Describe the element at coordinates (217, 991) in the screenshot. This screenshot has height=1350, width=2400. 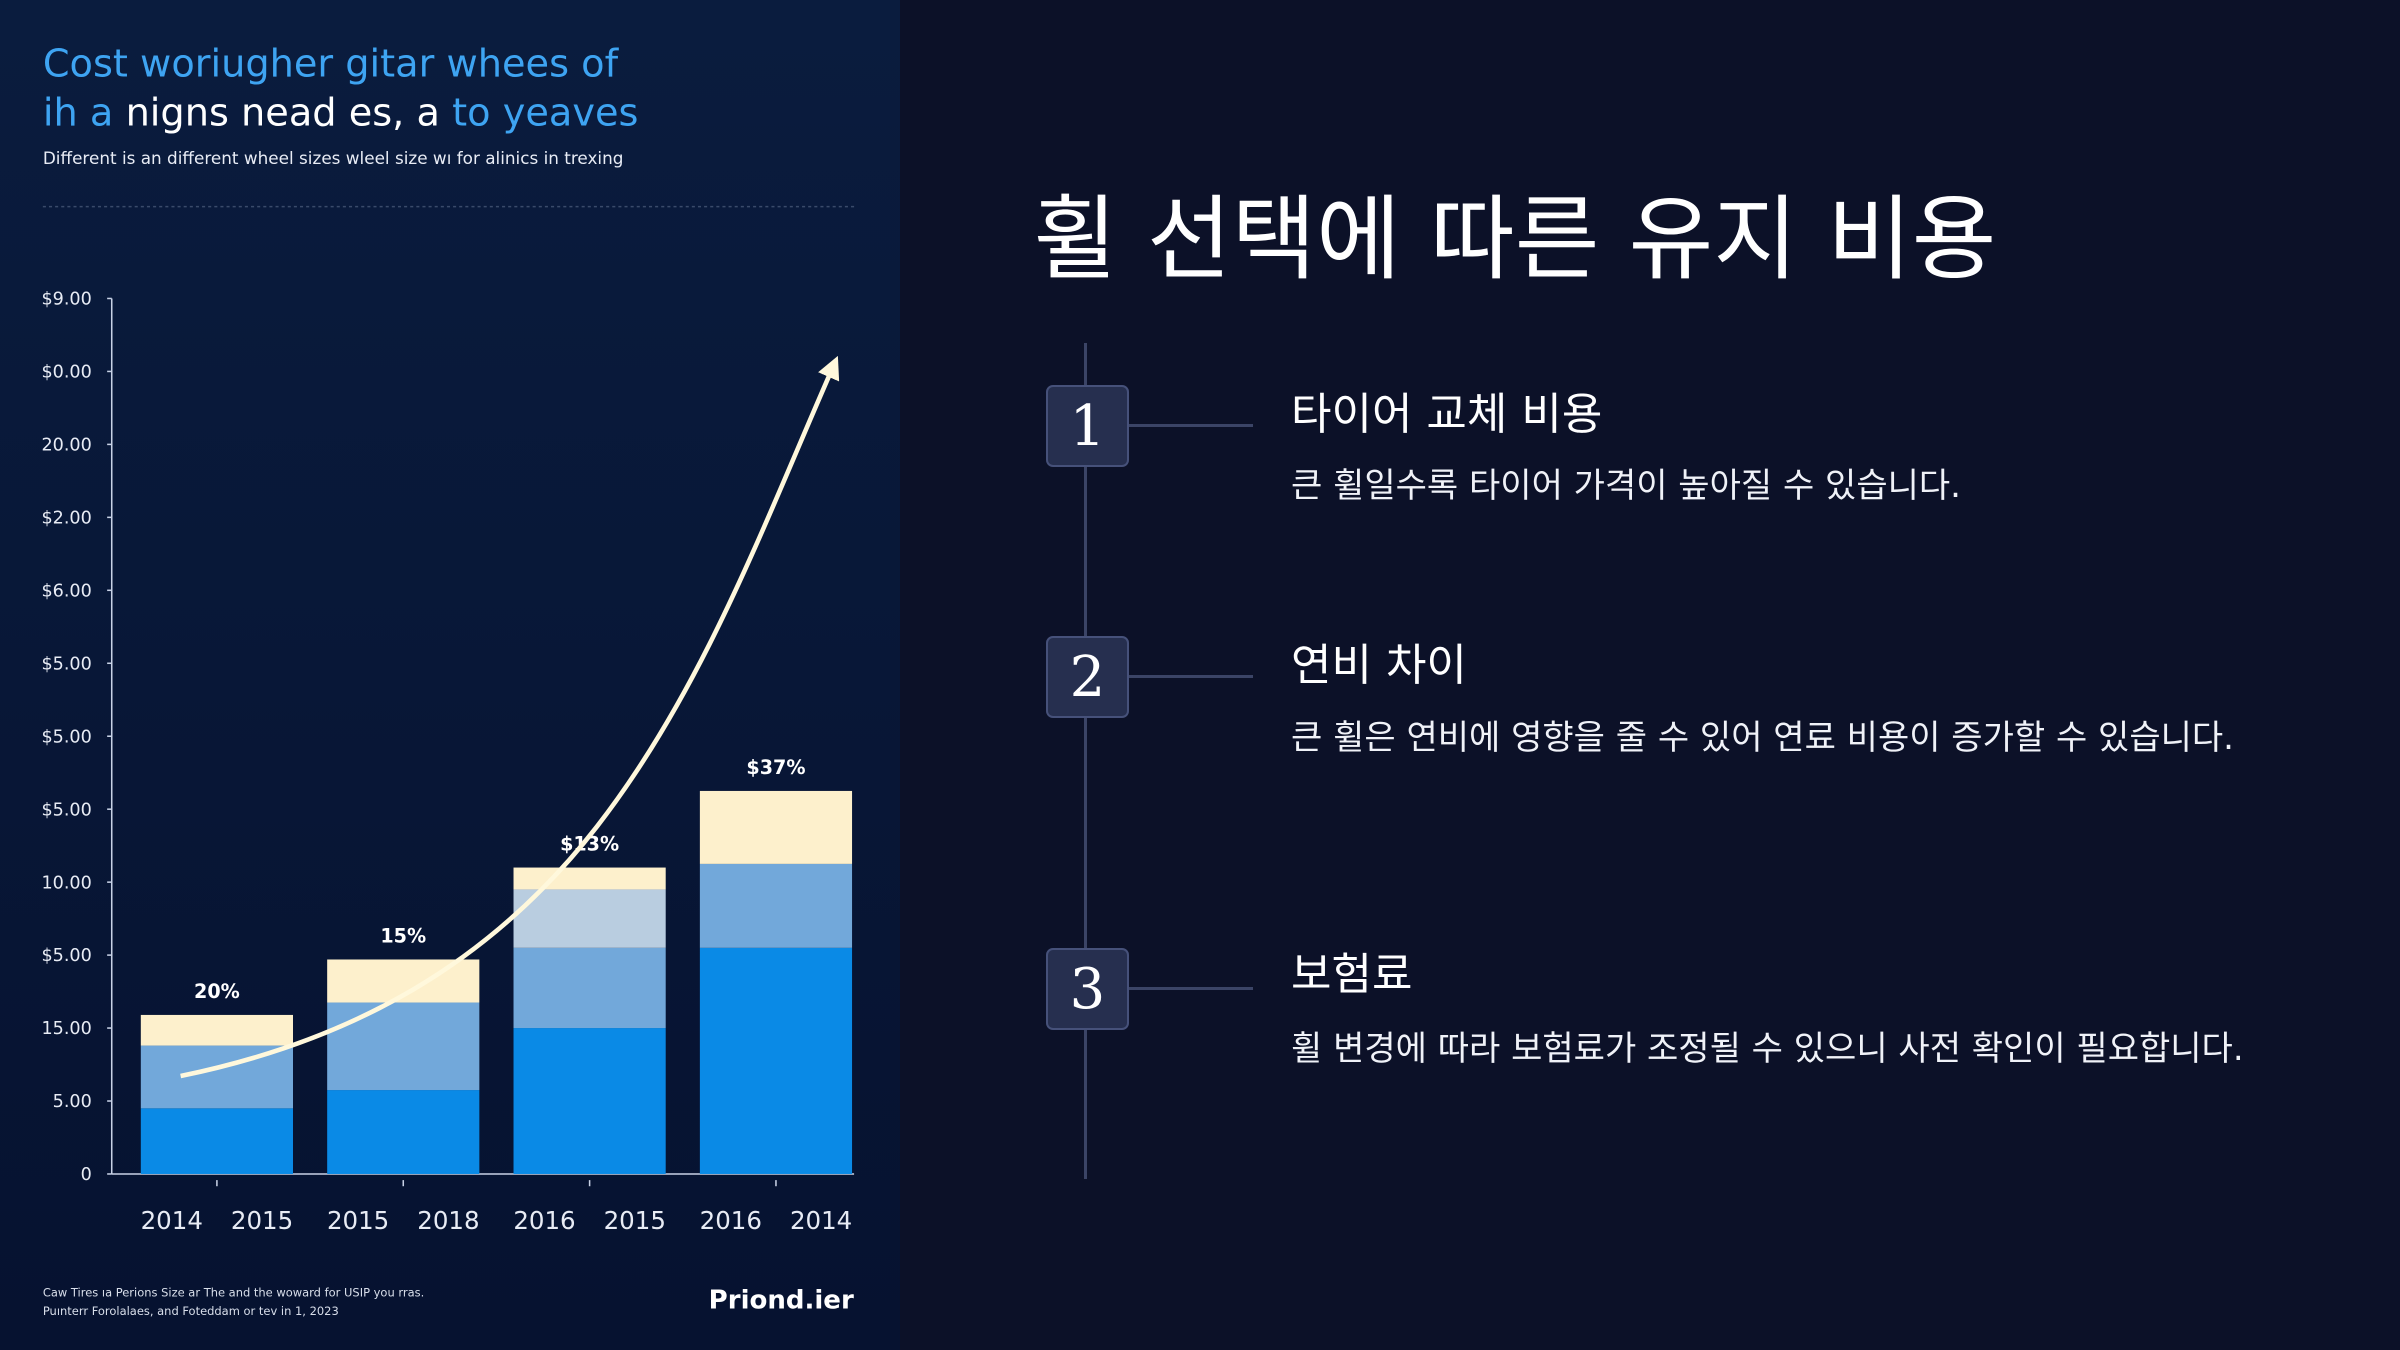
I see `bar-label: 20%` at that location.